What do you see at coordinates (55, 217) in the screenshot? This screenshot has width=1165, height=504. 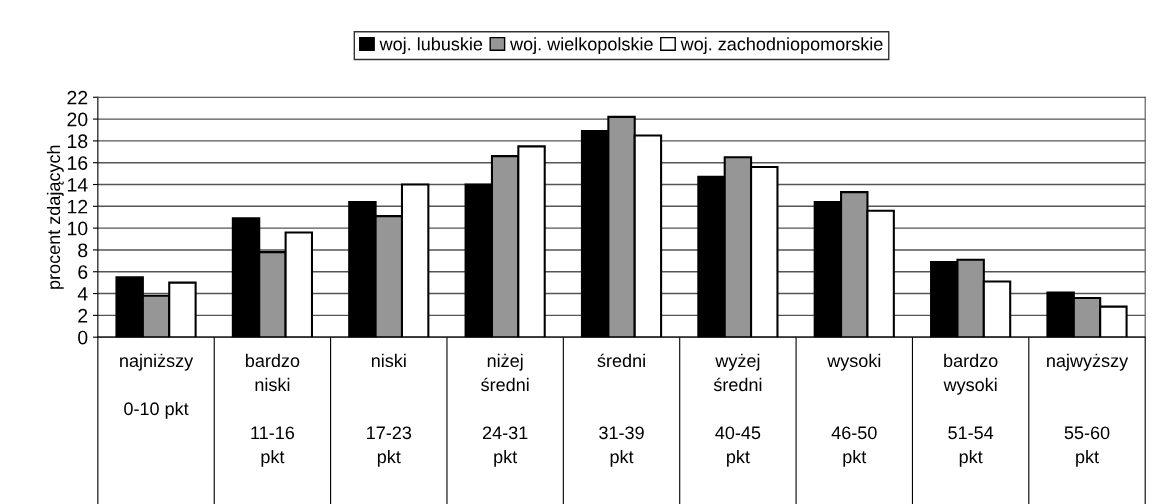 I see `y-axis-title: procent zdających` at bounding box center [55, 217].